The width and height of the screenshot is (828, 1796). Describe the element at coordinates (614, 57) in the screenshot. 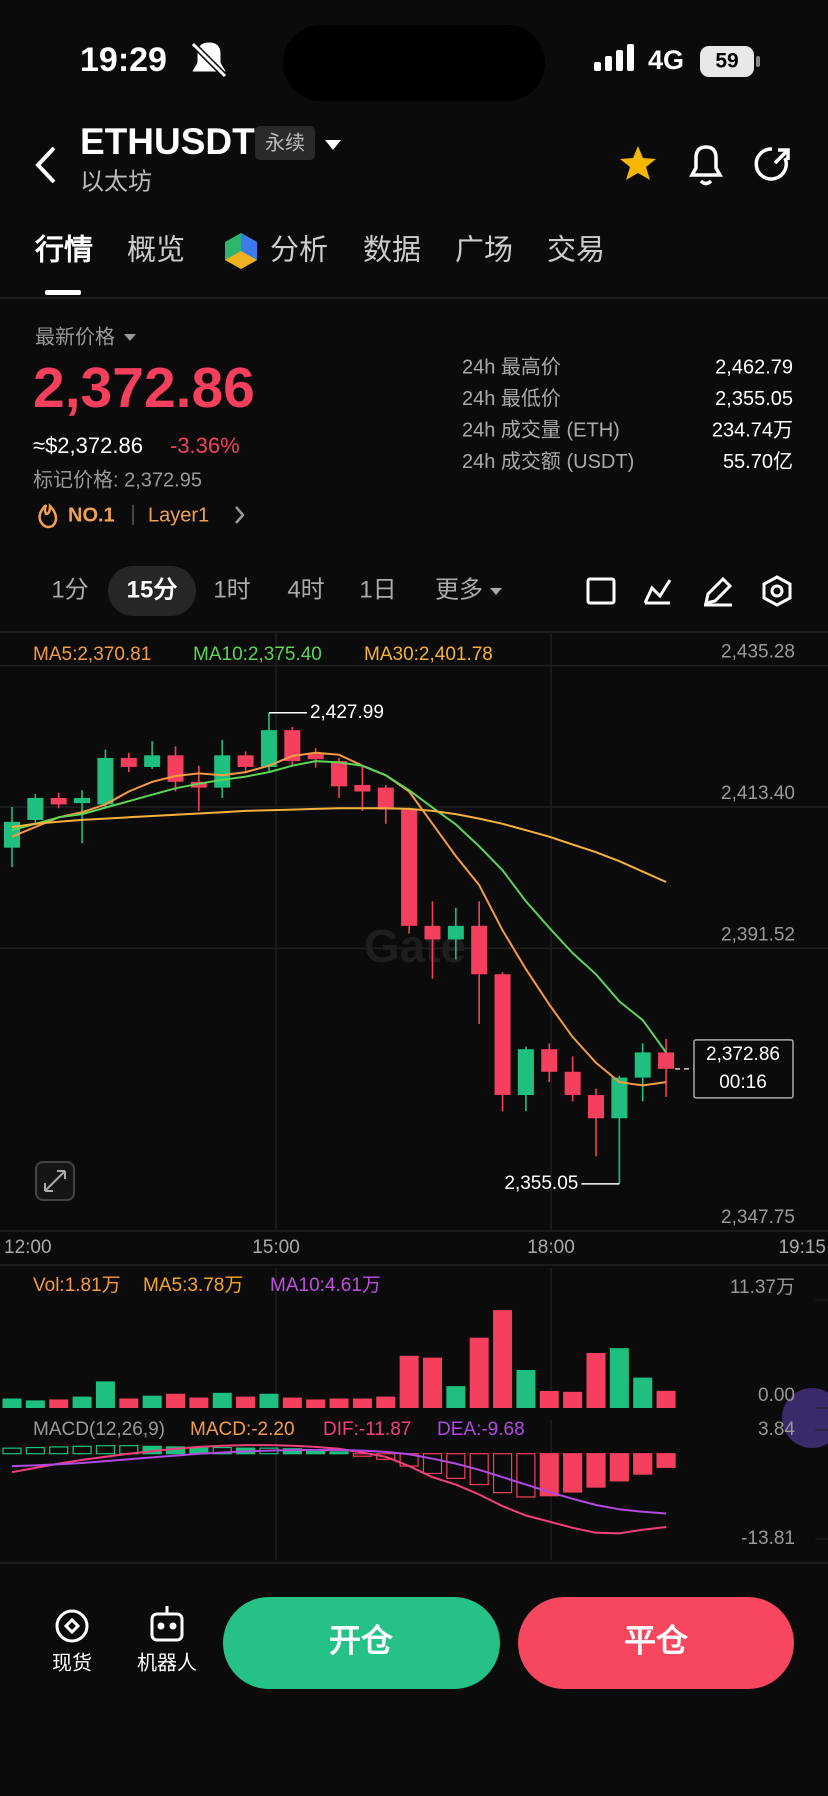

I see `signal-icon` at that location.